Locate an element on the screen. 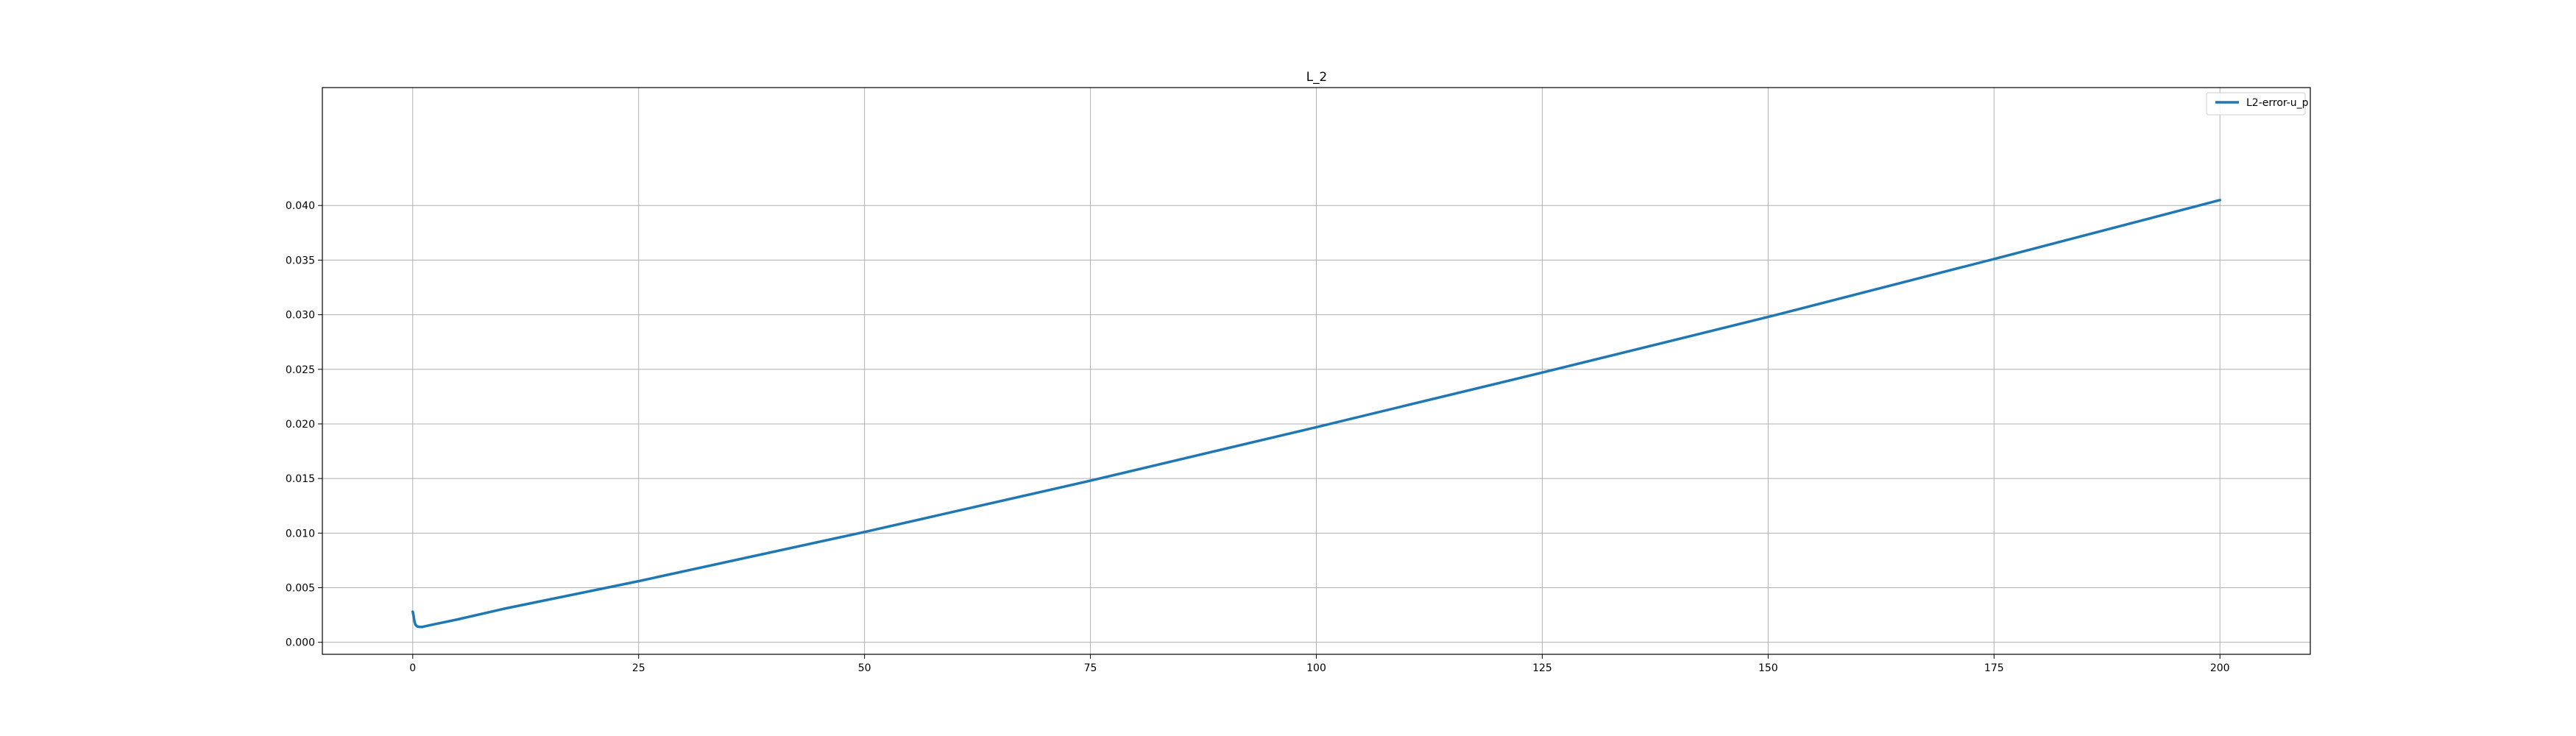 The height and width of the screenshot is (736, 2576). y-tick-label: 0.015 is located at coordinates (300, 479).